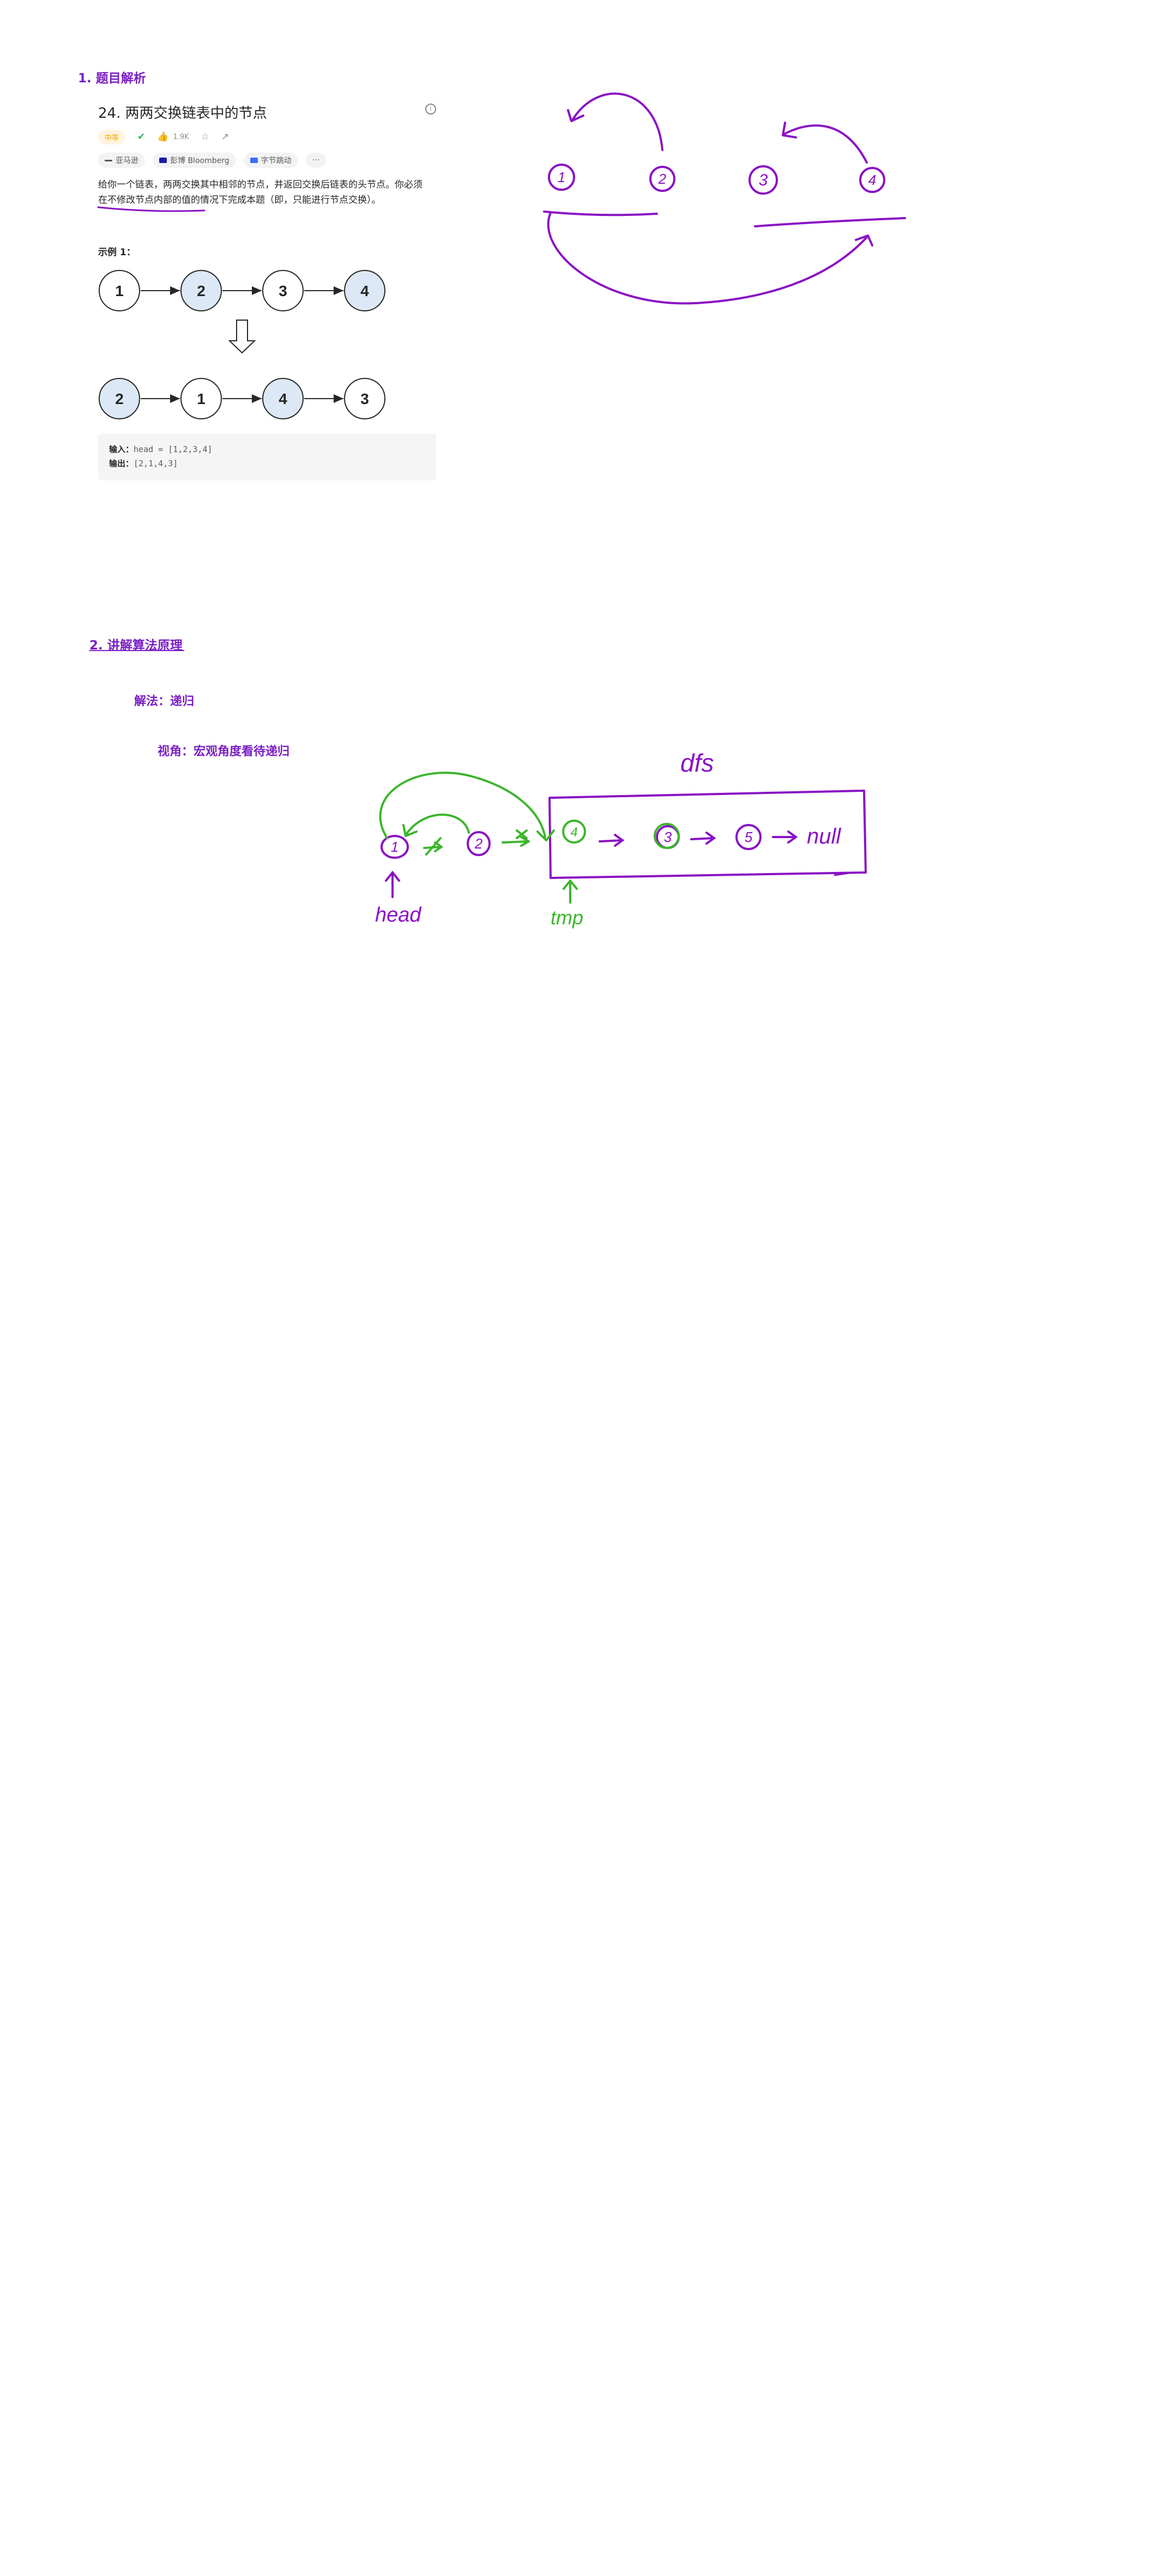 Image resolution: width=1159 pixels, height=2576 pixels. Describe the element at coordinates (267, 457) in the screenshot. I see `example-io-box: 输入：head = [1,2,3,4] 输出：[2,1,4,3]` at that location.